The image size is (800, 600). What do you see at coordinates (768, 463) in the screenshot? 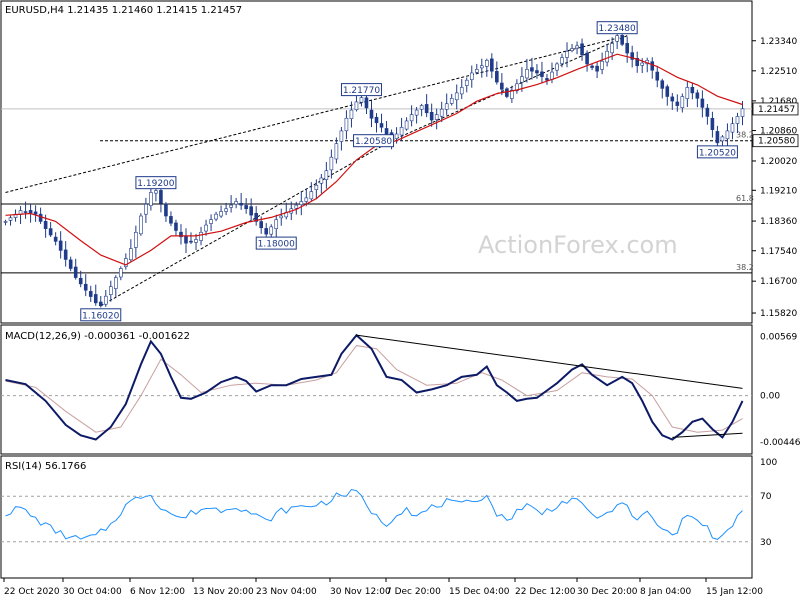
I see `rsi-tick-label: 100` at bounding box center [768, 463].